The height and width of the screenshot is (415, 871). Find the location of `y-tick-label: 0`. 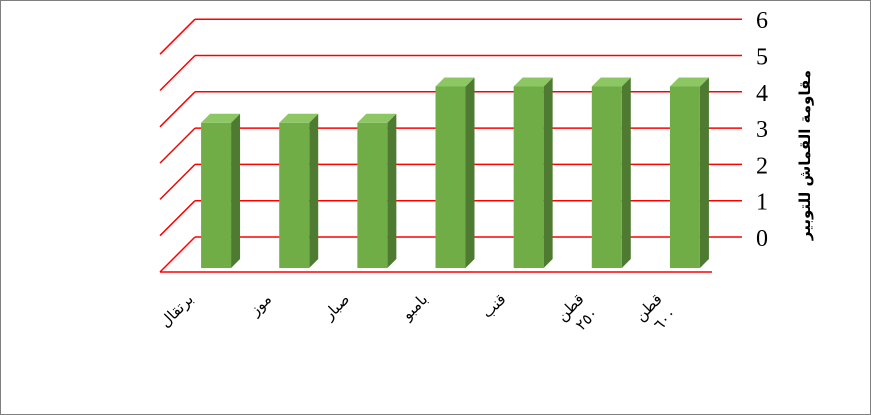

y-tick-label: 0 is located at coordinates (762, 239).